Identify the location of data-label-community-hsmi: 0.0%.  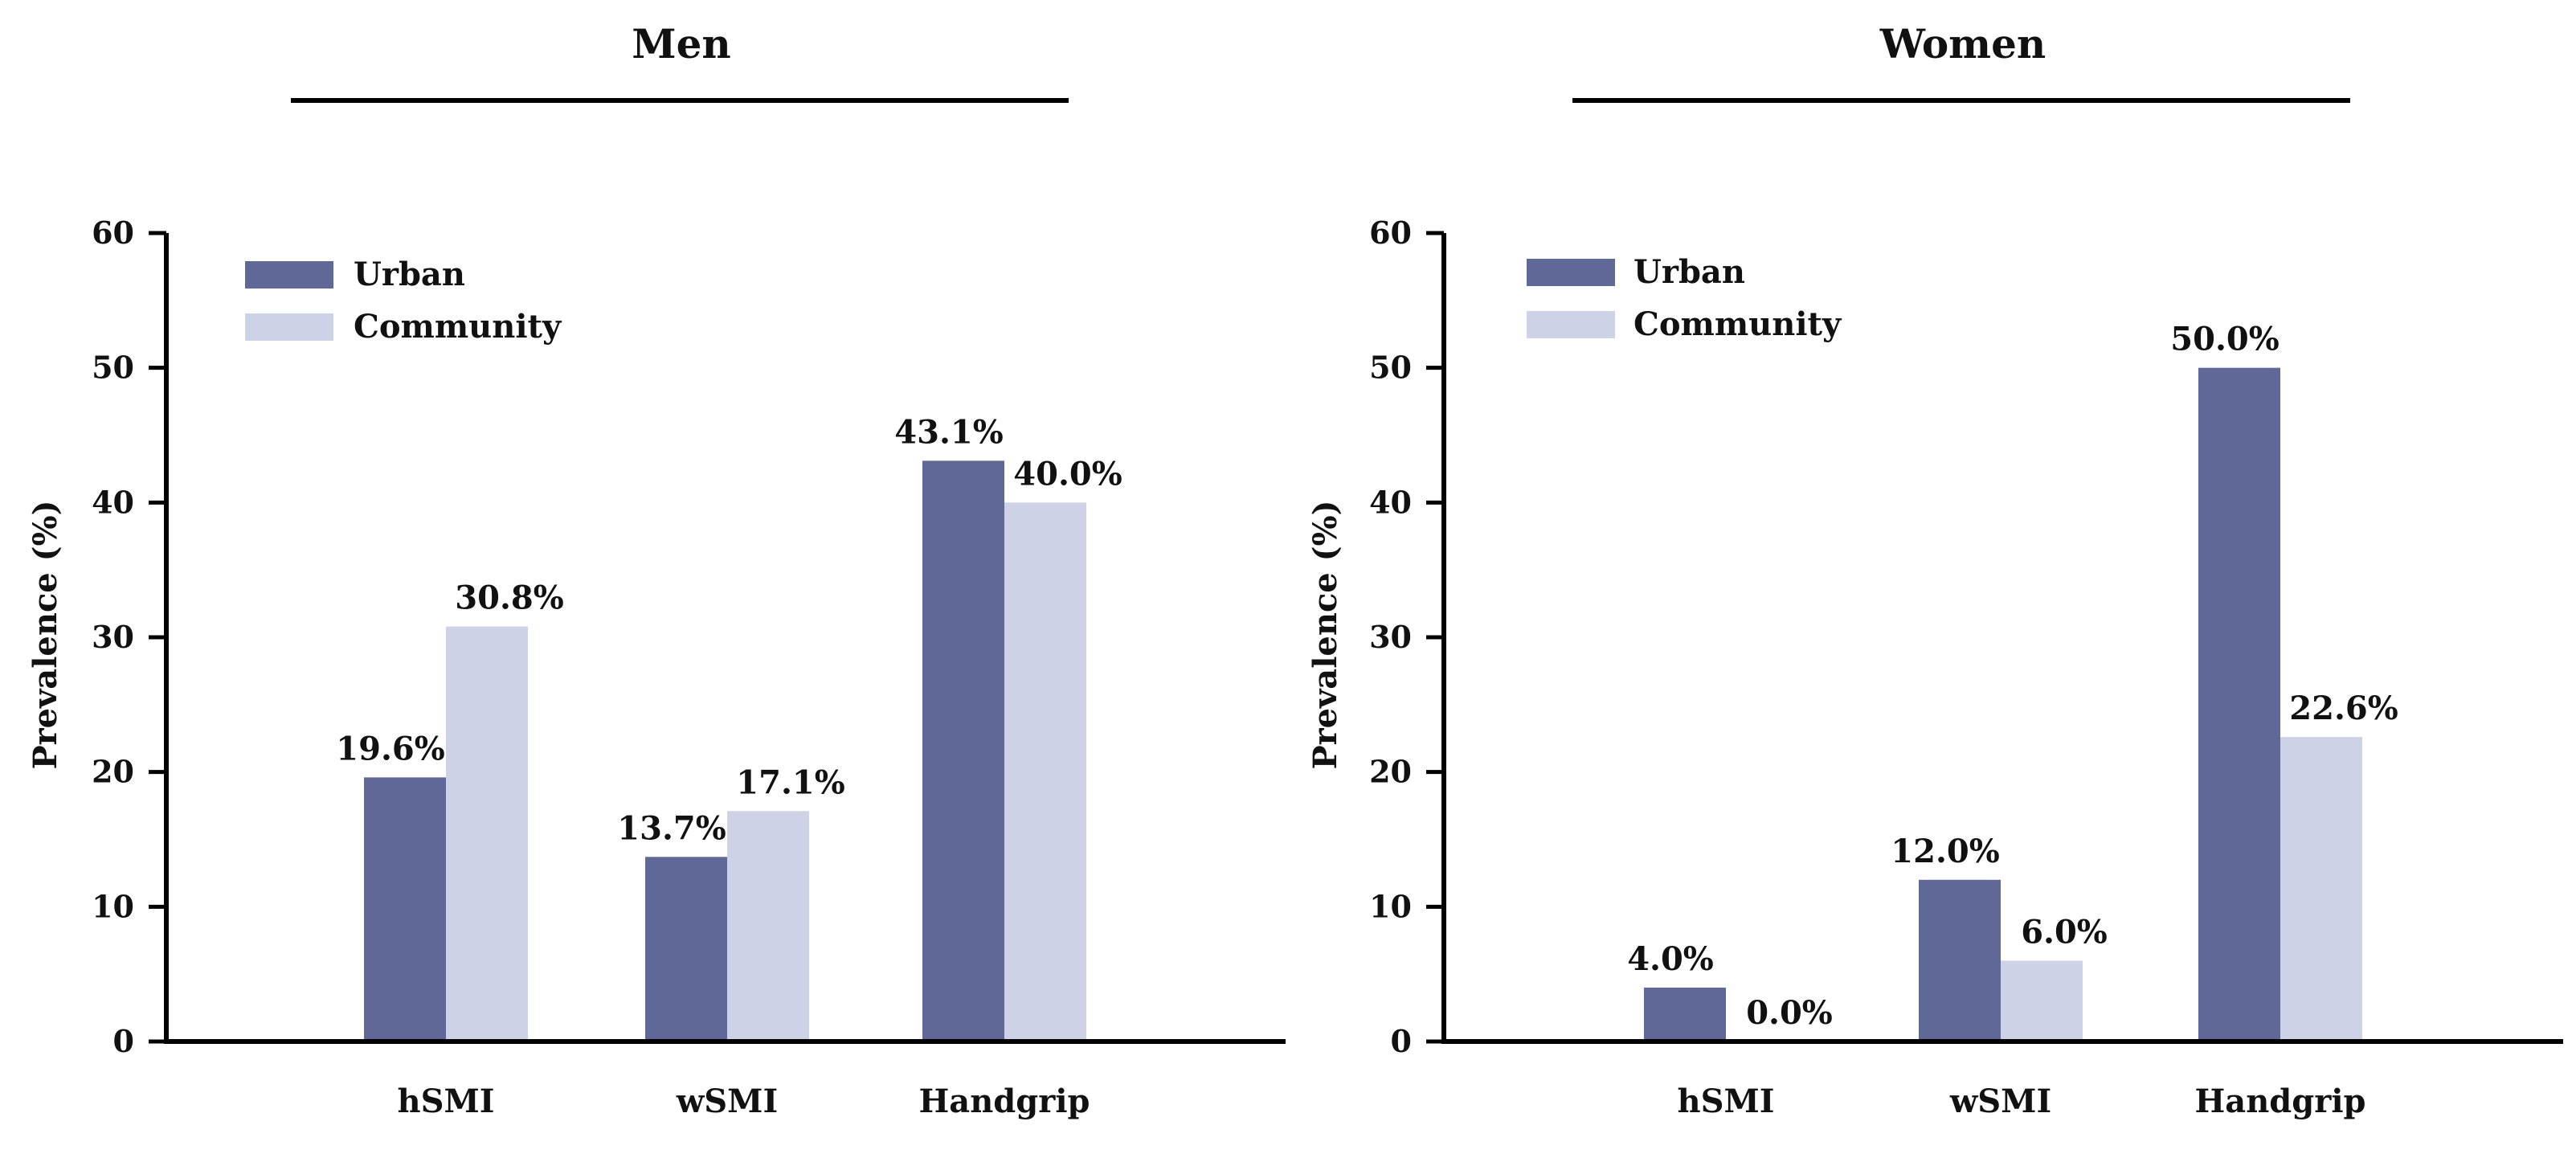
(1790, 1013).